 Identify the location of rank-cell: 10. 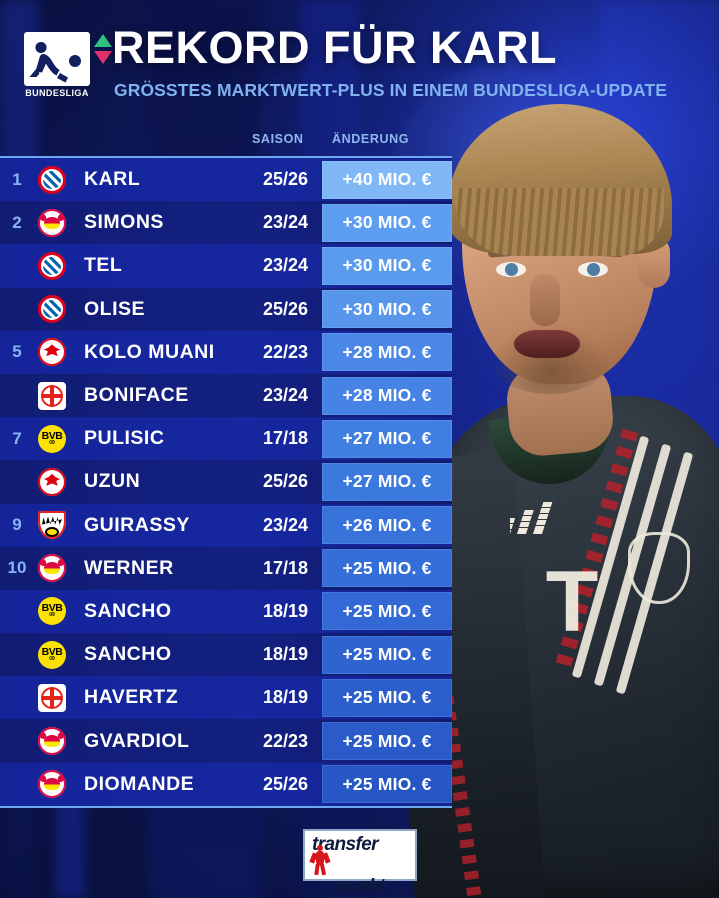
(17, 568).